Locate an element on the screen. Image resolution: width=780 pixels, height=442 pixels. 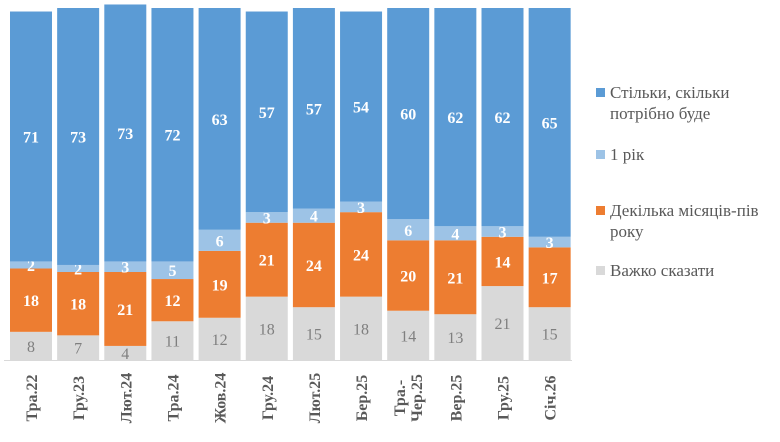
x-tick-label: Гру.25 is located at coordinates (504, 398).